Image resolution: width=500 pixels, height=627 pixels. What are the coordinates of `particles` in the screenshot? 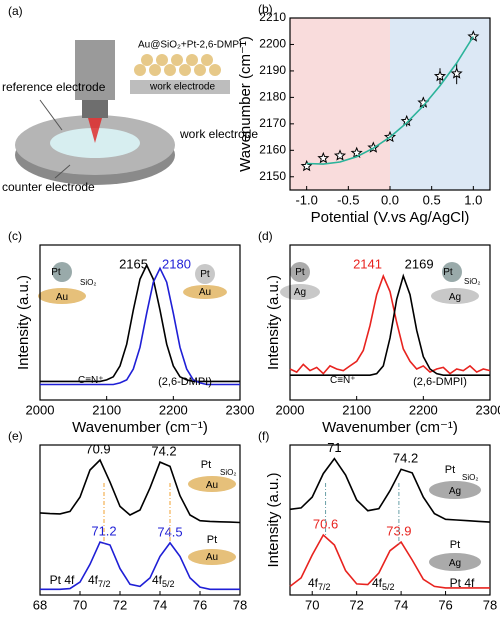 It's located at (177, 65).